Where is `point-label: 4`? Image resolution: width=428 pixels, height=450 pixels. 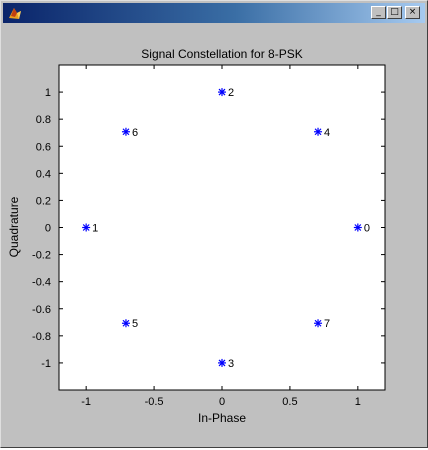
point-label: 4 is located at coordinates (327, 133).